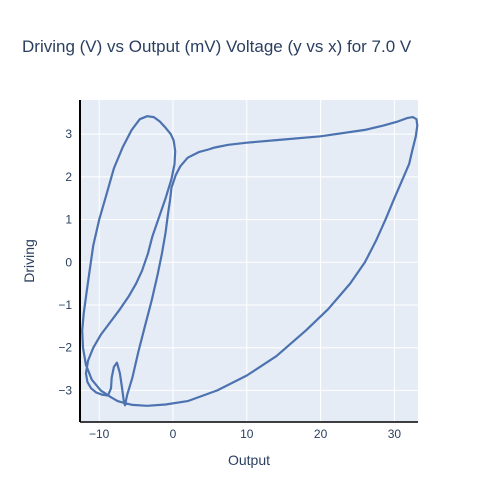 This screenshot has width=500, height=500. What do you see at coordinates (68, 220) in the screenshot?
I see `y-tick-label: 1` at bounding box center [68, 220].